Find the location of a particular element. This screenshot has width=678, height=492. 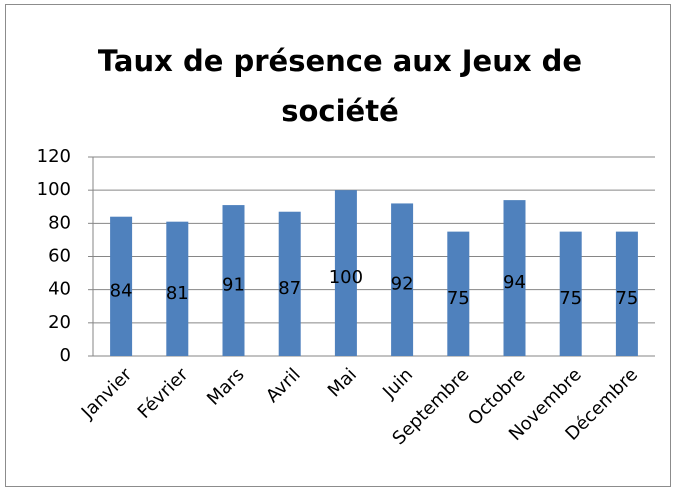

x-tick-label: Février is located at coordinates (163, 393).